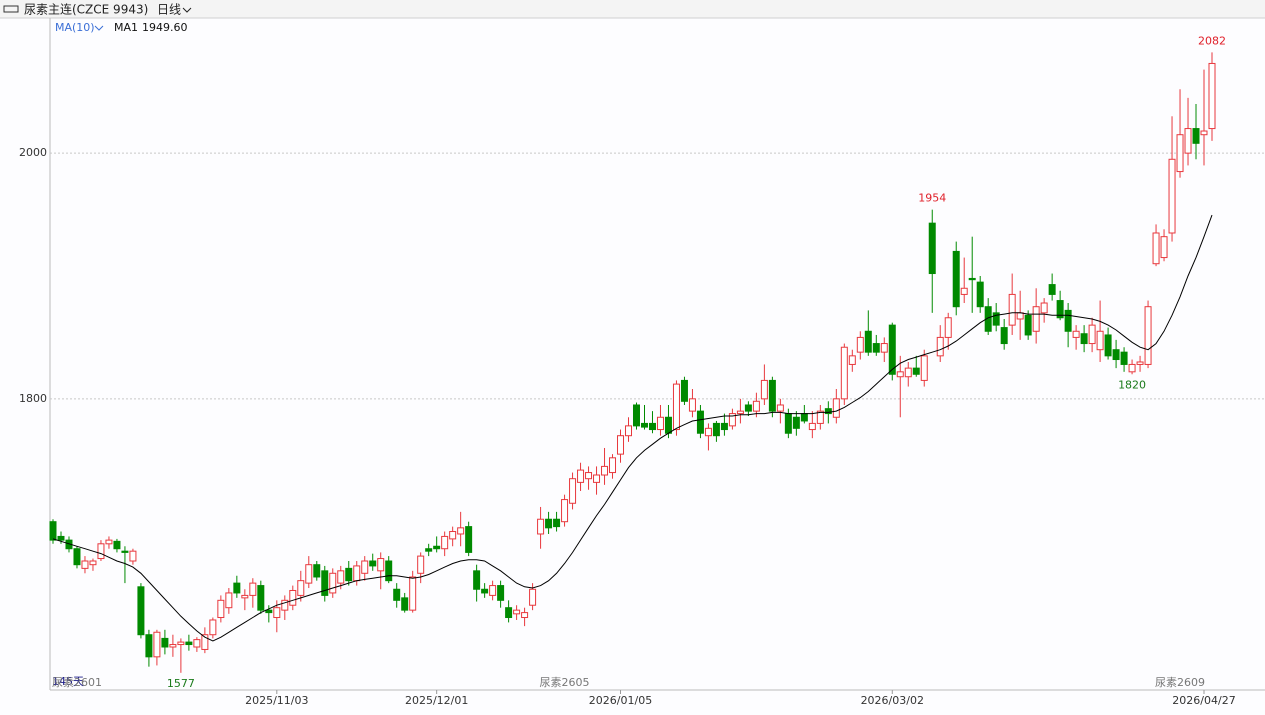 This screenshot has height=715, width=1265. I want to click on price-annotation: 2082, so click(1212, 40).